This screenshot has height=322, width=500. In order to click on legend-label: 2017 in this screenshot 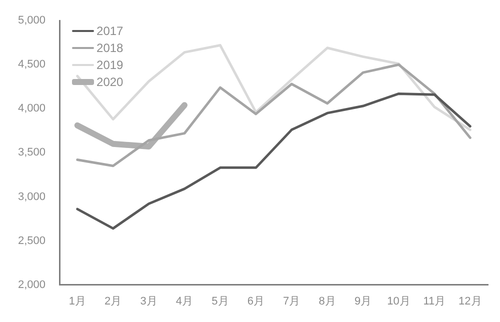, I will do `click(110, 31)`.